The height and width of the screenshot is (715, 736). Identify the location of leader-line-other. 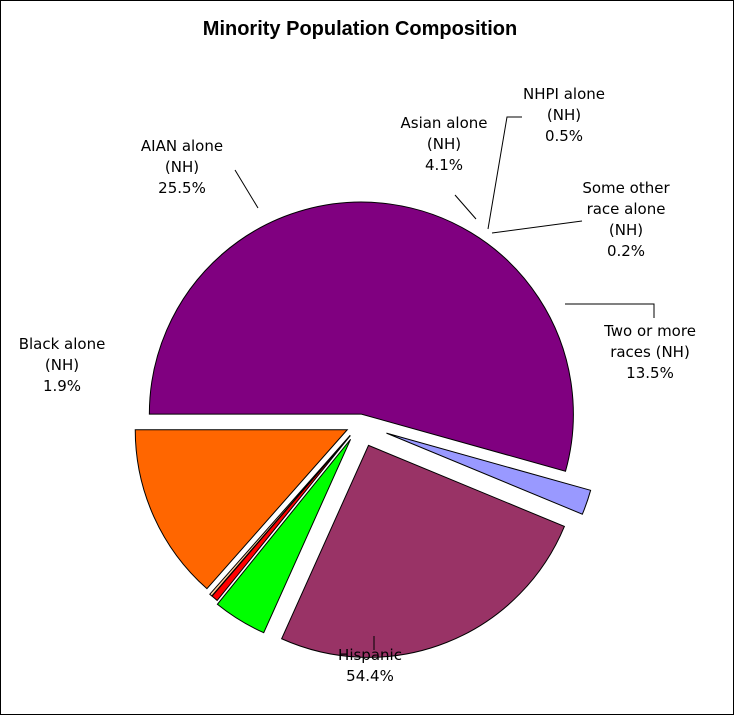
(537, 227).